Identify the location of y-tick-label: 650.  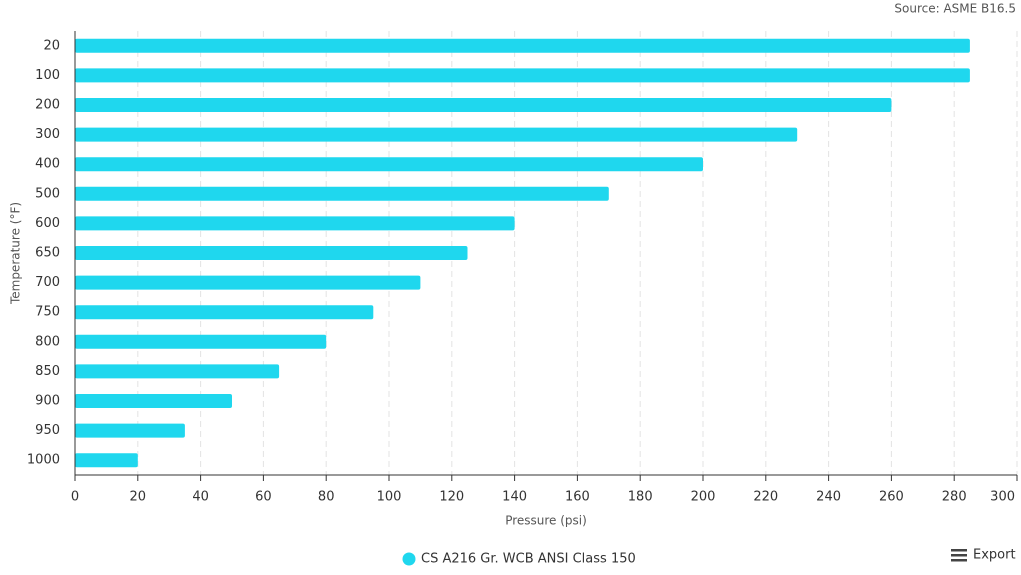
(47, 253).